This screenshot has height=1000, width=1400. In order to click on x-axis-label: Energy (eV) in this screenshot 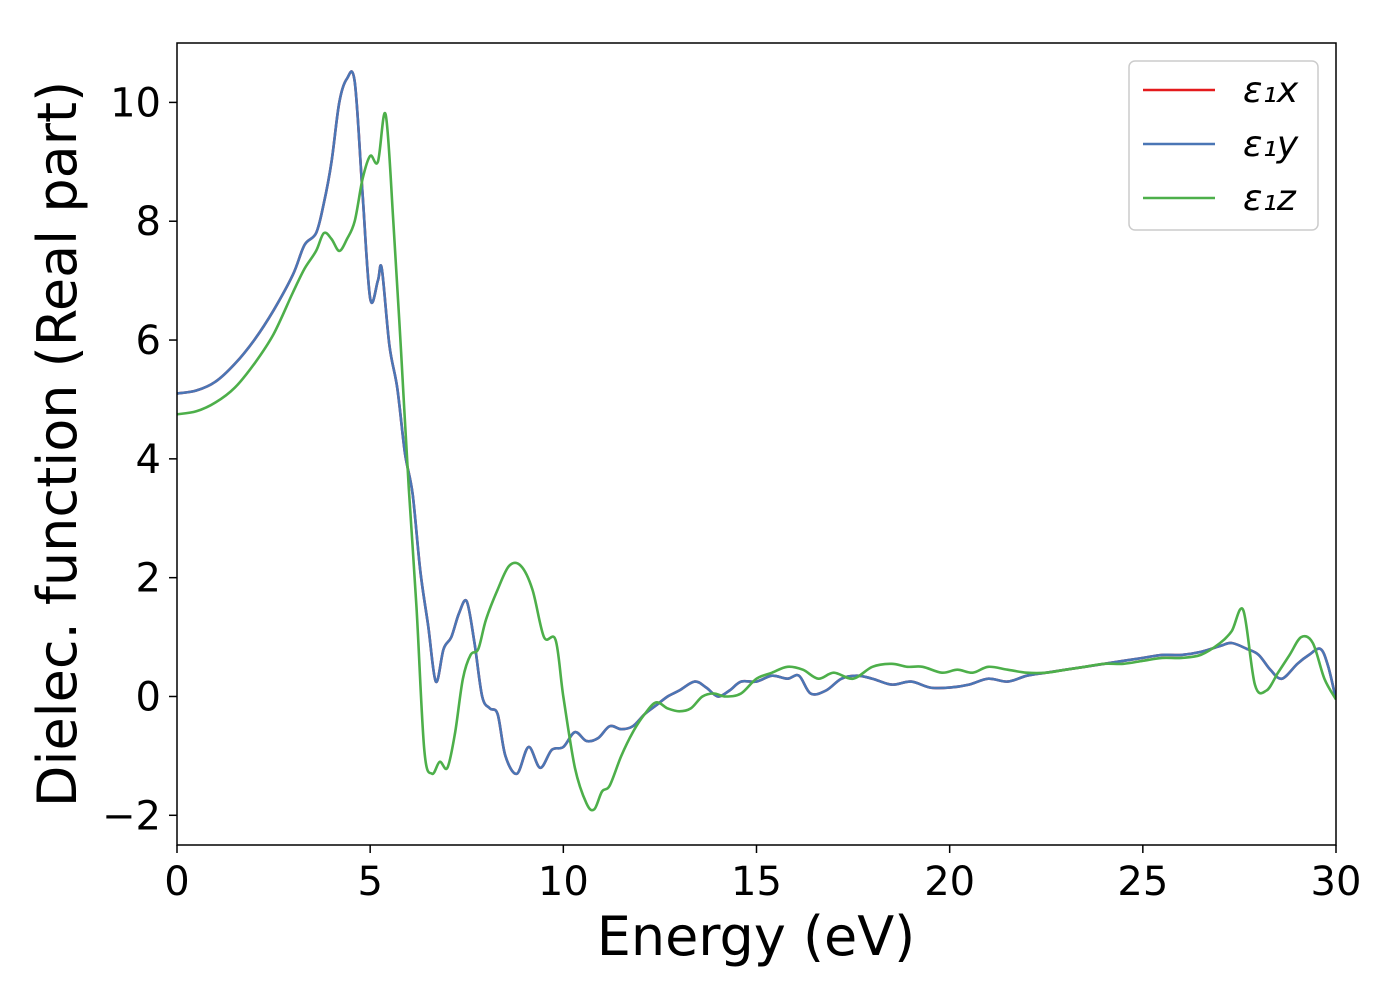, I will do `click(756, 936)`.